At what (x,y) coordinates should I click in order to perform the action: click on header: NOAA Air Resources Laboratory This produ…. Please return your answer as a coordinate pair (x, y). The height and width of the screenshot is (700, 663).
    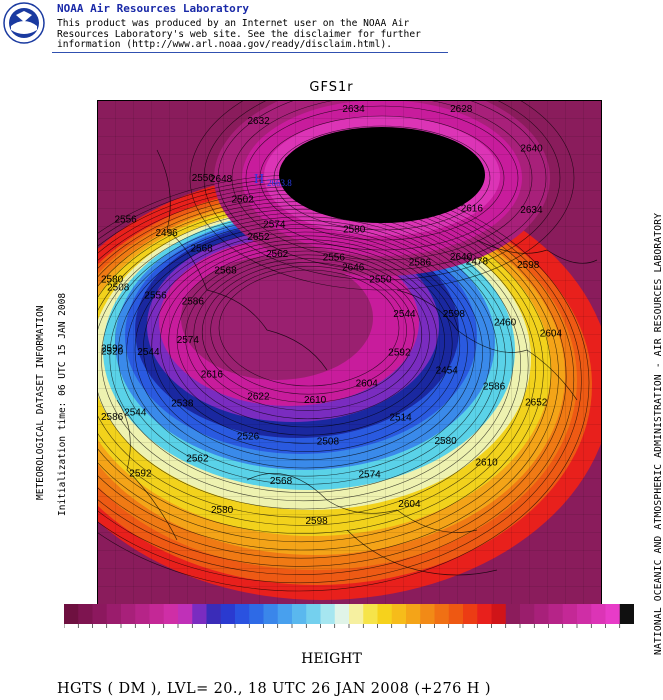
    Looking at the image, I should click on (331, 28).